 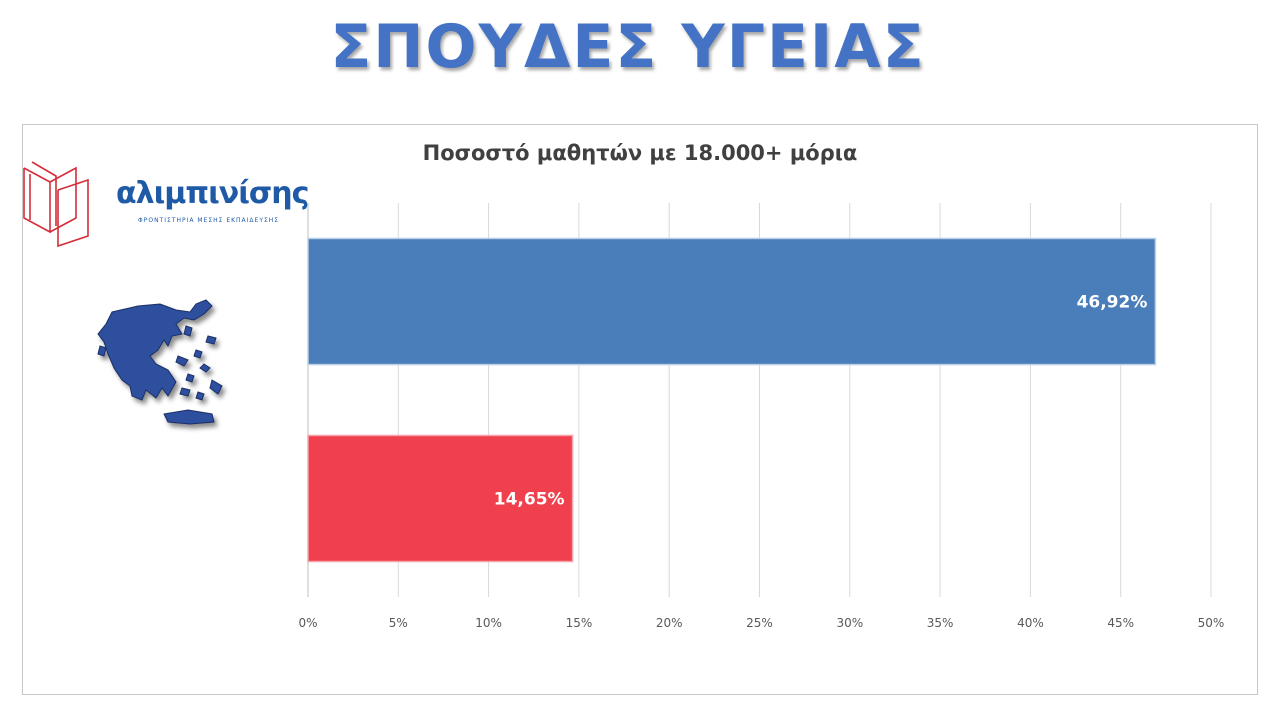 I want to click on logo-subtitle: ΦΡΟΝΤΙΣΤΗΡΙΑ ΜΕΣΗΣ ΕΚΠΑΙΔΕΥΣΗΣ, so click(x=209, y=220).